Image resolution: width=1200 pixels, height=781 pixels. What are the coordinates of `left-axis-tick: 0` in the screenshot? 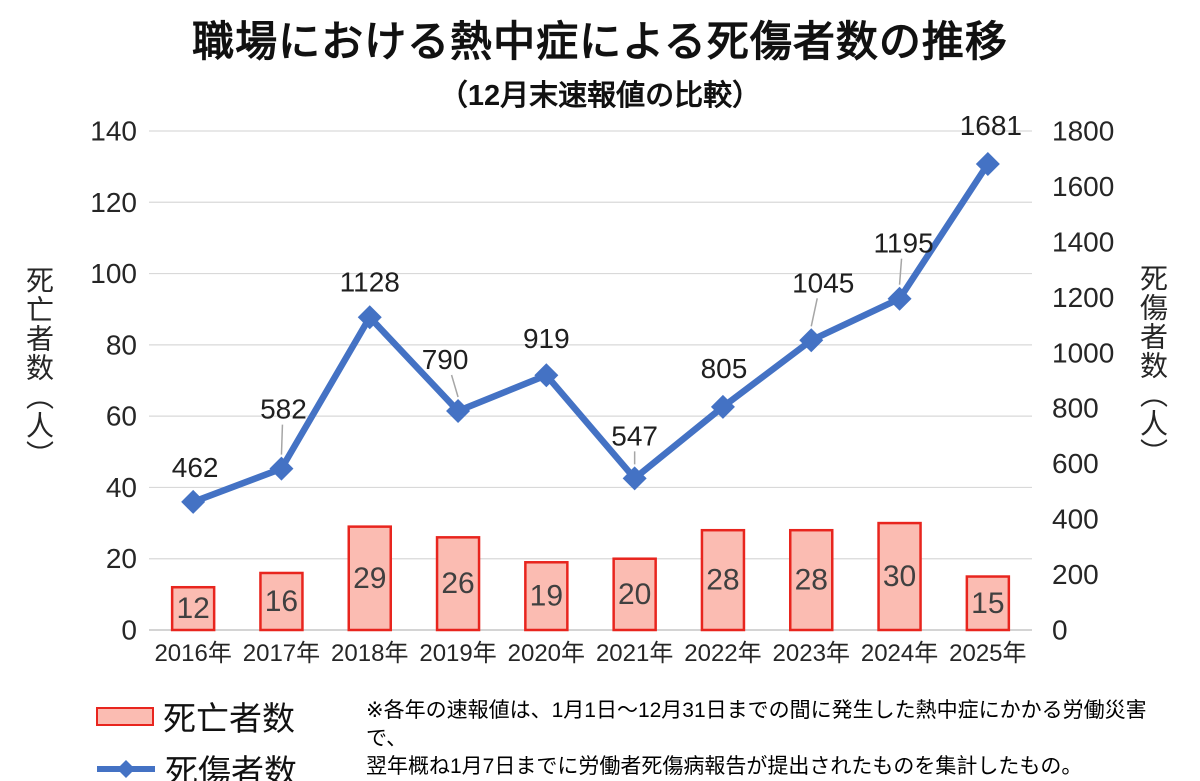 It's located at (129, 630).